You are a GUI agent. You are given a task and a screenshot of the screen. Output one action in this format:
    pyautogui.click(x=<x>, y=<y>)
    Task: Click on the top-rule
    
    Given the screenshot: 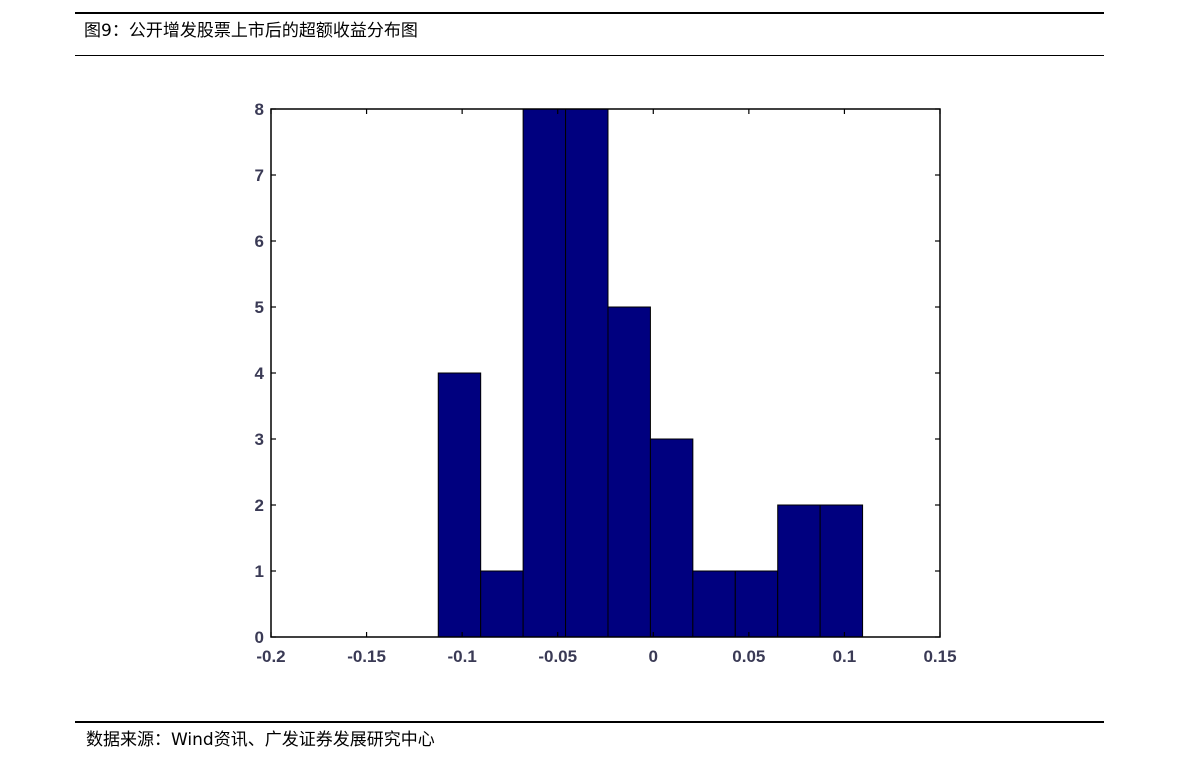 What is the action you would take?
    pyautogui.click(x=589, y=13)
    